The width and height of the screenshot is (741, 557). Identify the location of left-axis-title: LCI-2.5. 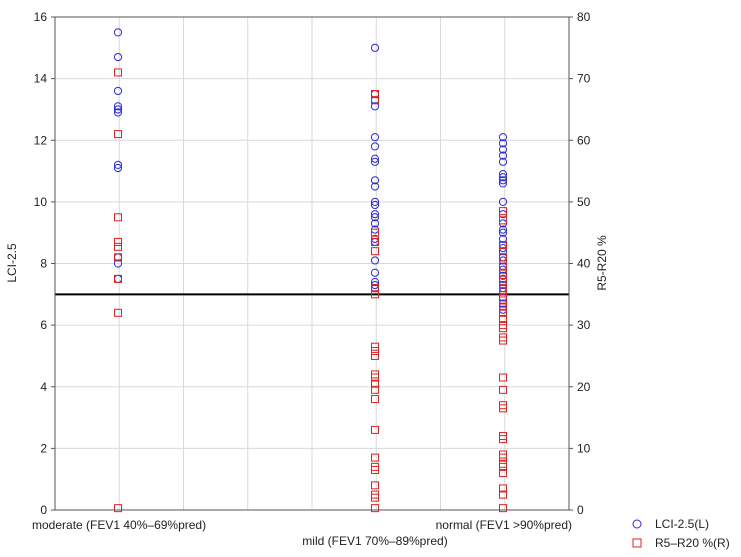
(12, 263).